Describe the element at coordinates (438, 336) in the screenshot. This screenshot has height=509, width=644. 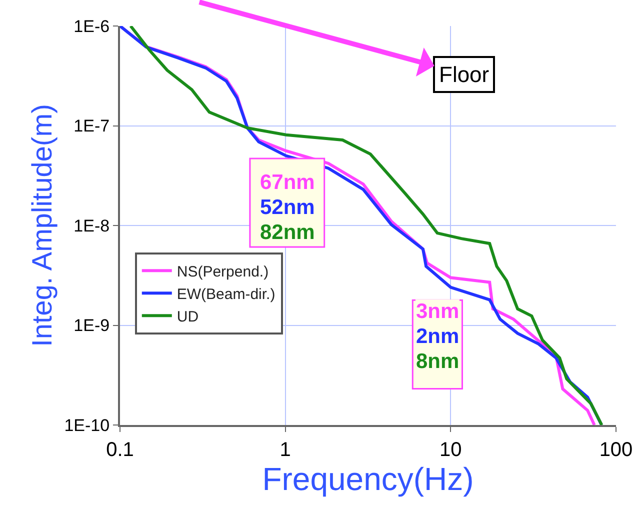
I see `annotation: 2nm` at that location.